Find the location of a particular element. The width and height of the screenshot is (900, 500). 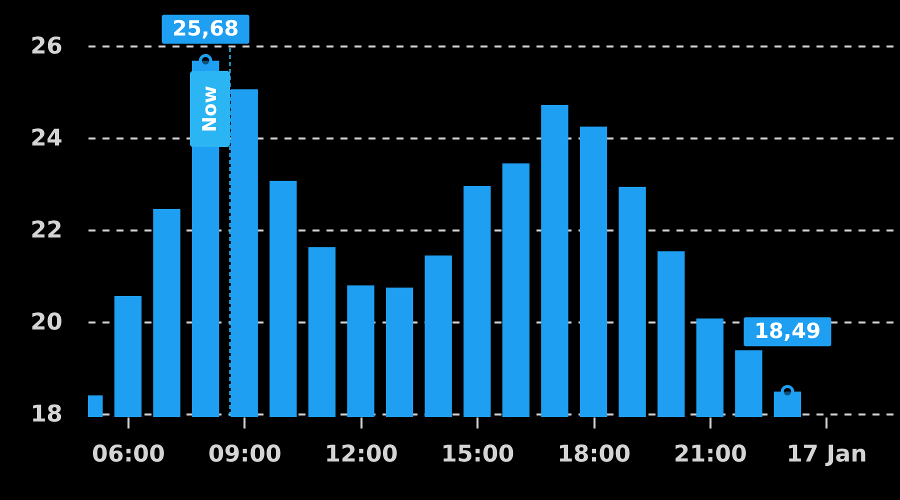

x-tick-label: 21:00 is located at coordinates (711, 455).